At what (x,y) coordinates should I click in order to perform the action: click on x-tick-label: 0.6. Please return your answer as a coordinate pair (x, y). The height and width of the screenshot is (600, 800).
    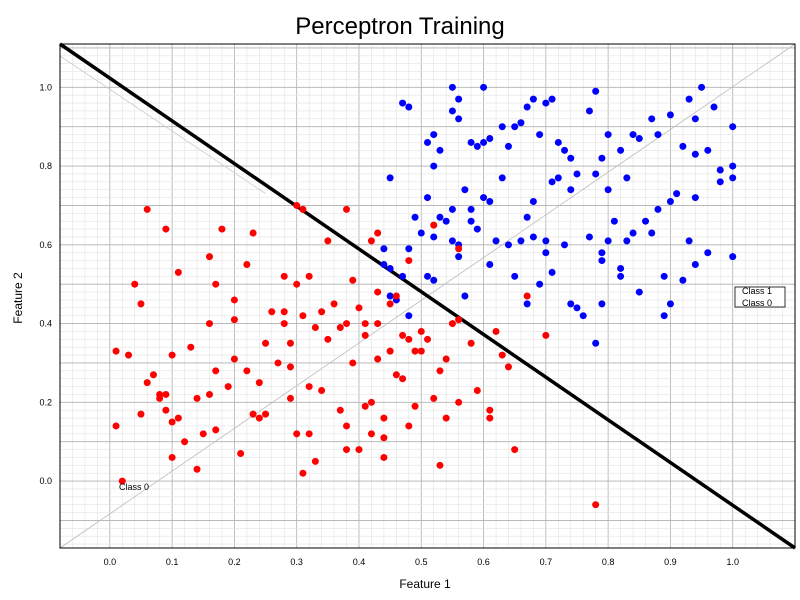
    Looking at the image, I should click on (483, 562).